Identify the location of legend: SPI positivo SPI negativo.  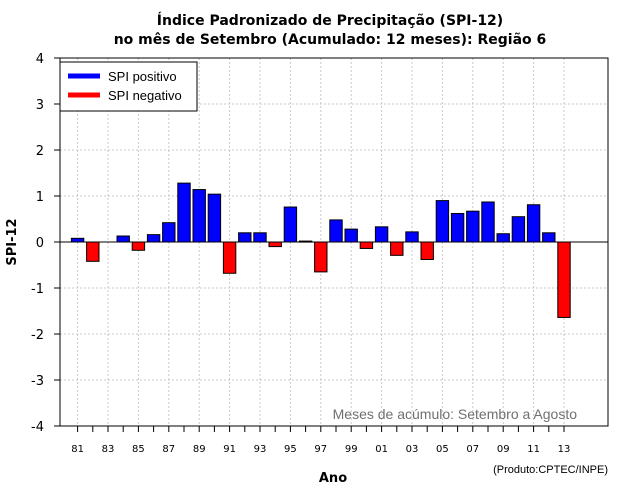
(128, 86).